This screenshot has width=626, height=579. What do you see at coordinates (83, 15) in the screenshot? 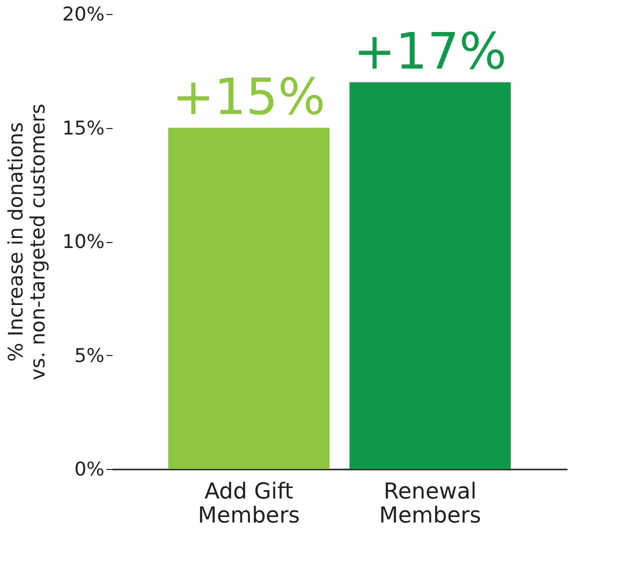
I see `y-tick-label: 20%` at bounding box center [83, 15].